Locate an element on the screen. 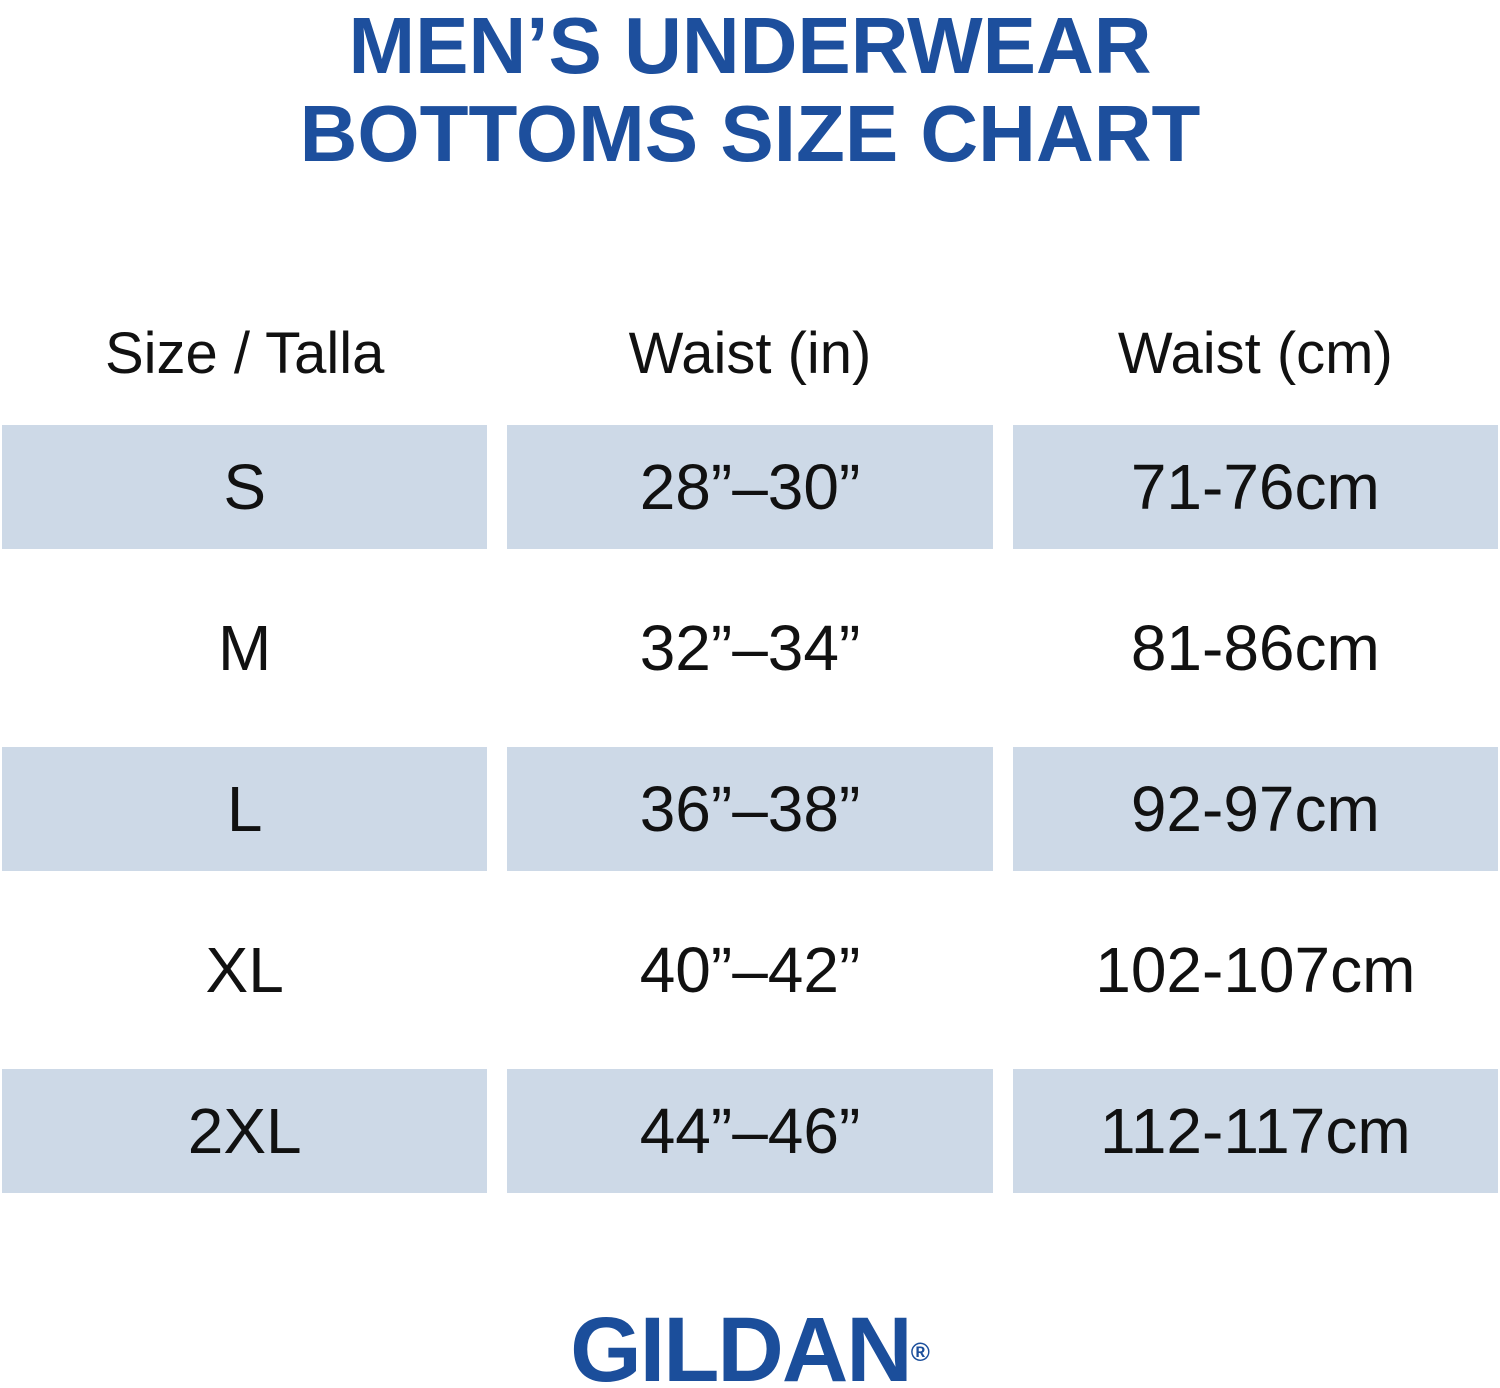  cell-waist-cm: 71-76cm is located at coordinates (1255, 487).